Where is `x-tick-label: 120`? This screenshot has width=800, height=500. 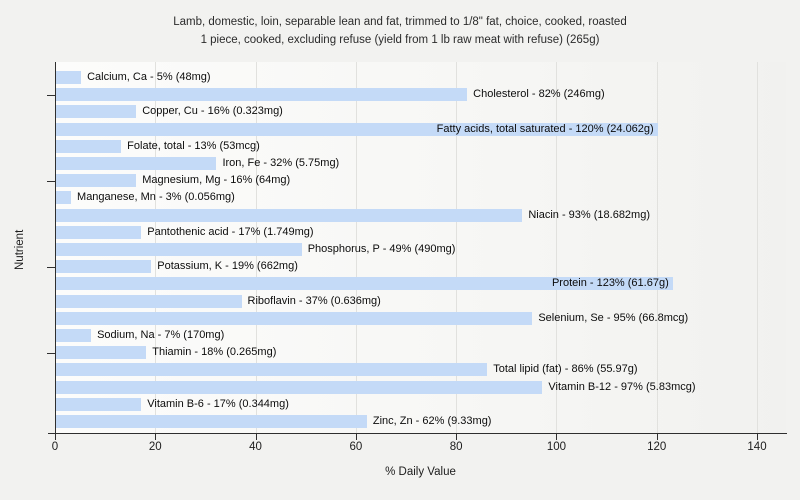
x-tick-label: 120 is located at coordinates (657, 447).